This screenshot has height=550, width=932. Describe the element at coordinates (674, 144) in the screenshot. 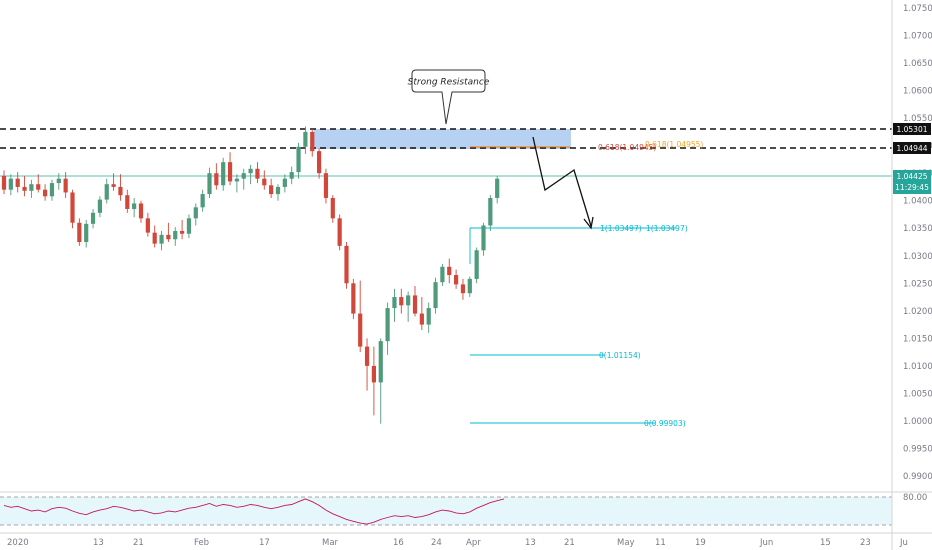

I see `fib-label-upper-b: 0.618(1.04955)` at that location.